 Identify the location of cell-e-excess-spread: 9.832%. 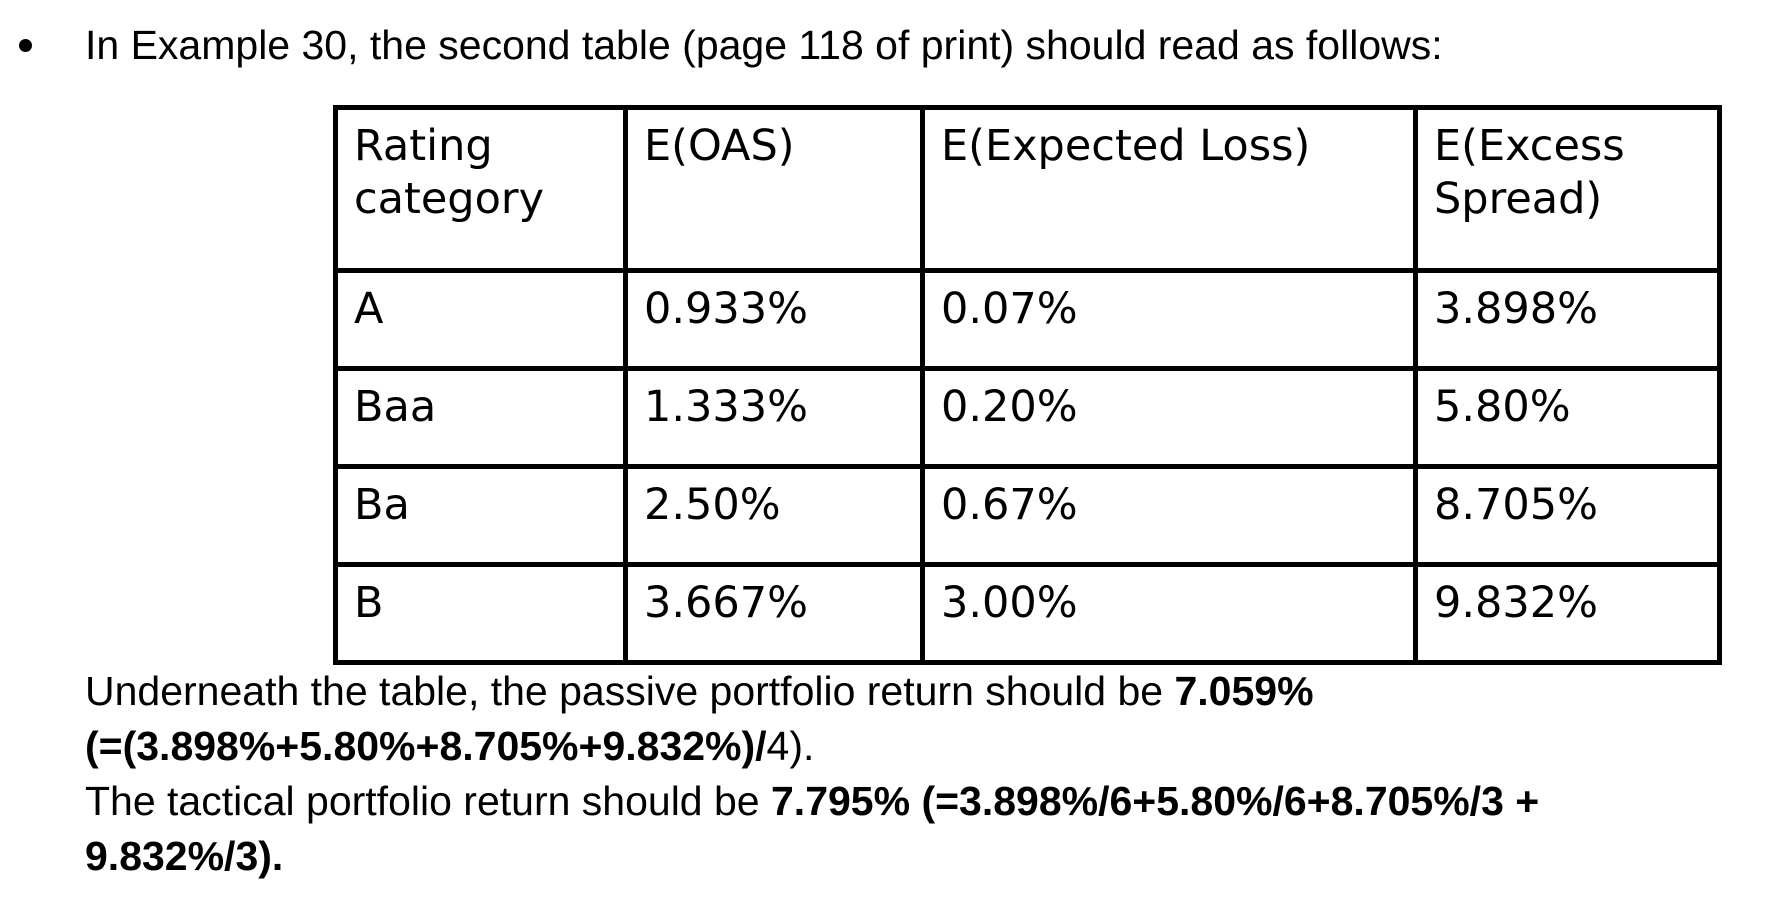
(1567, 613).